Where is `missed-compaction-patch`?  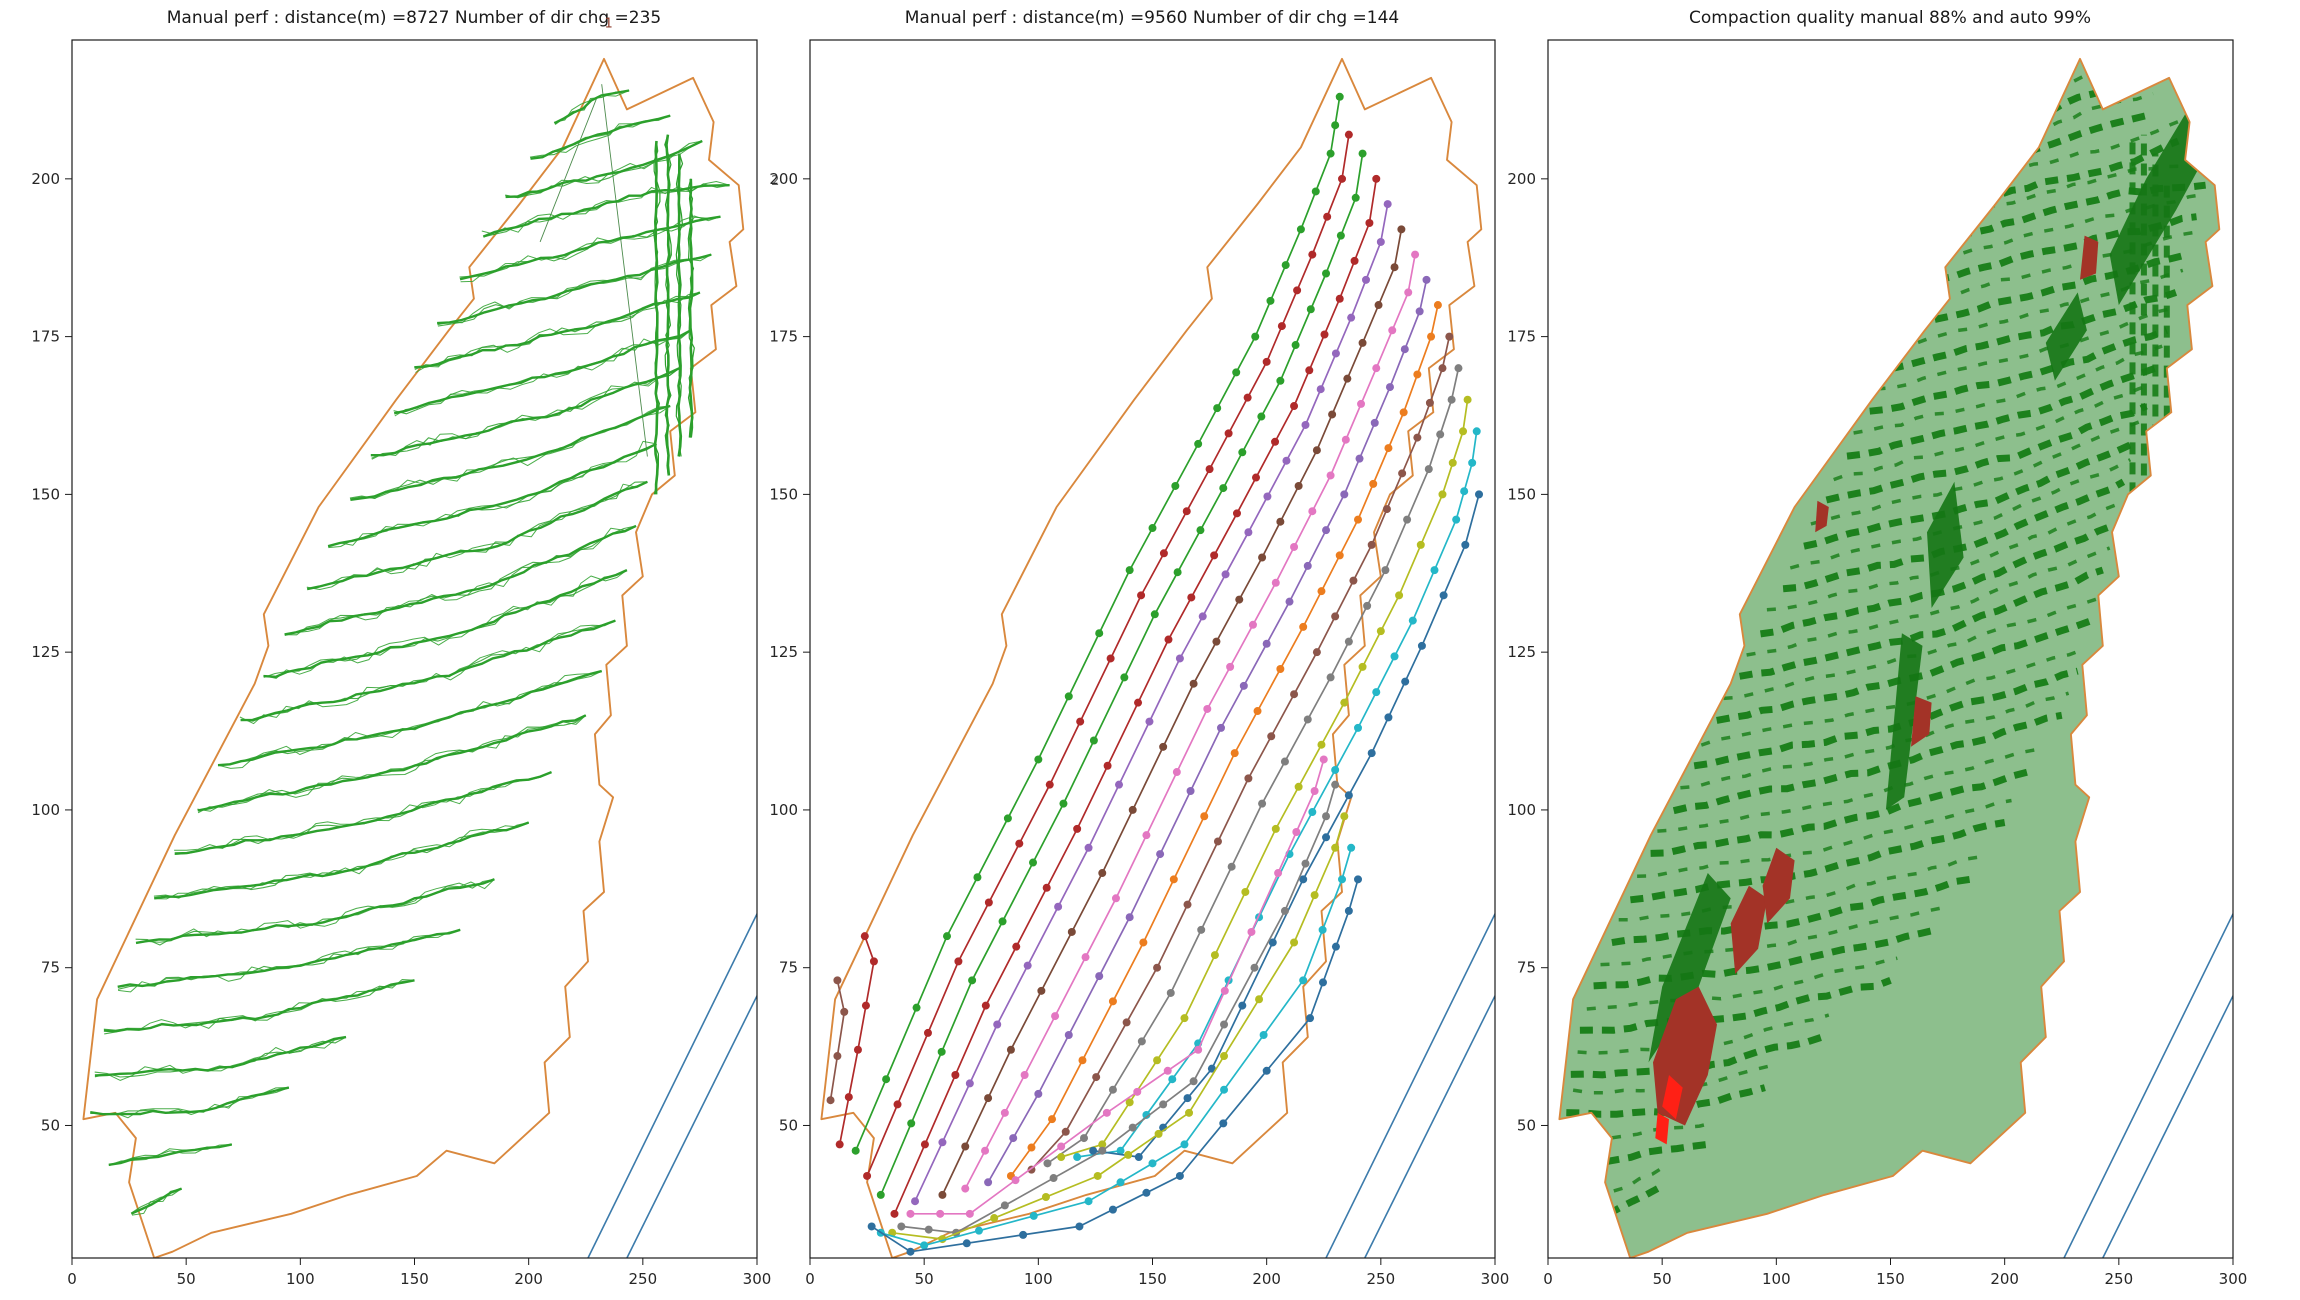
missed-compaction-patch is located at coordinates (1822, 516).